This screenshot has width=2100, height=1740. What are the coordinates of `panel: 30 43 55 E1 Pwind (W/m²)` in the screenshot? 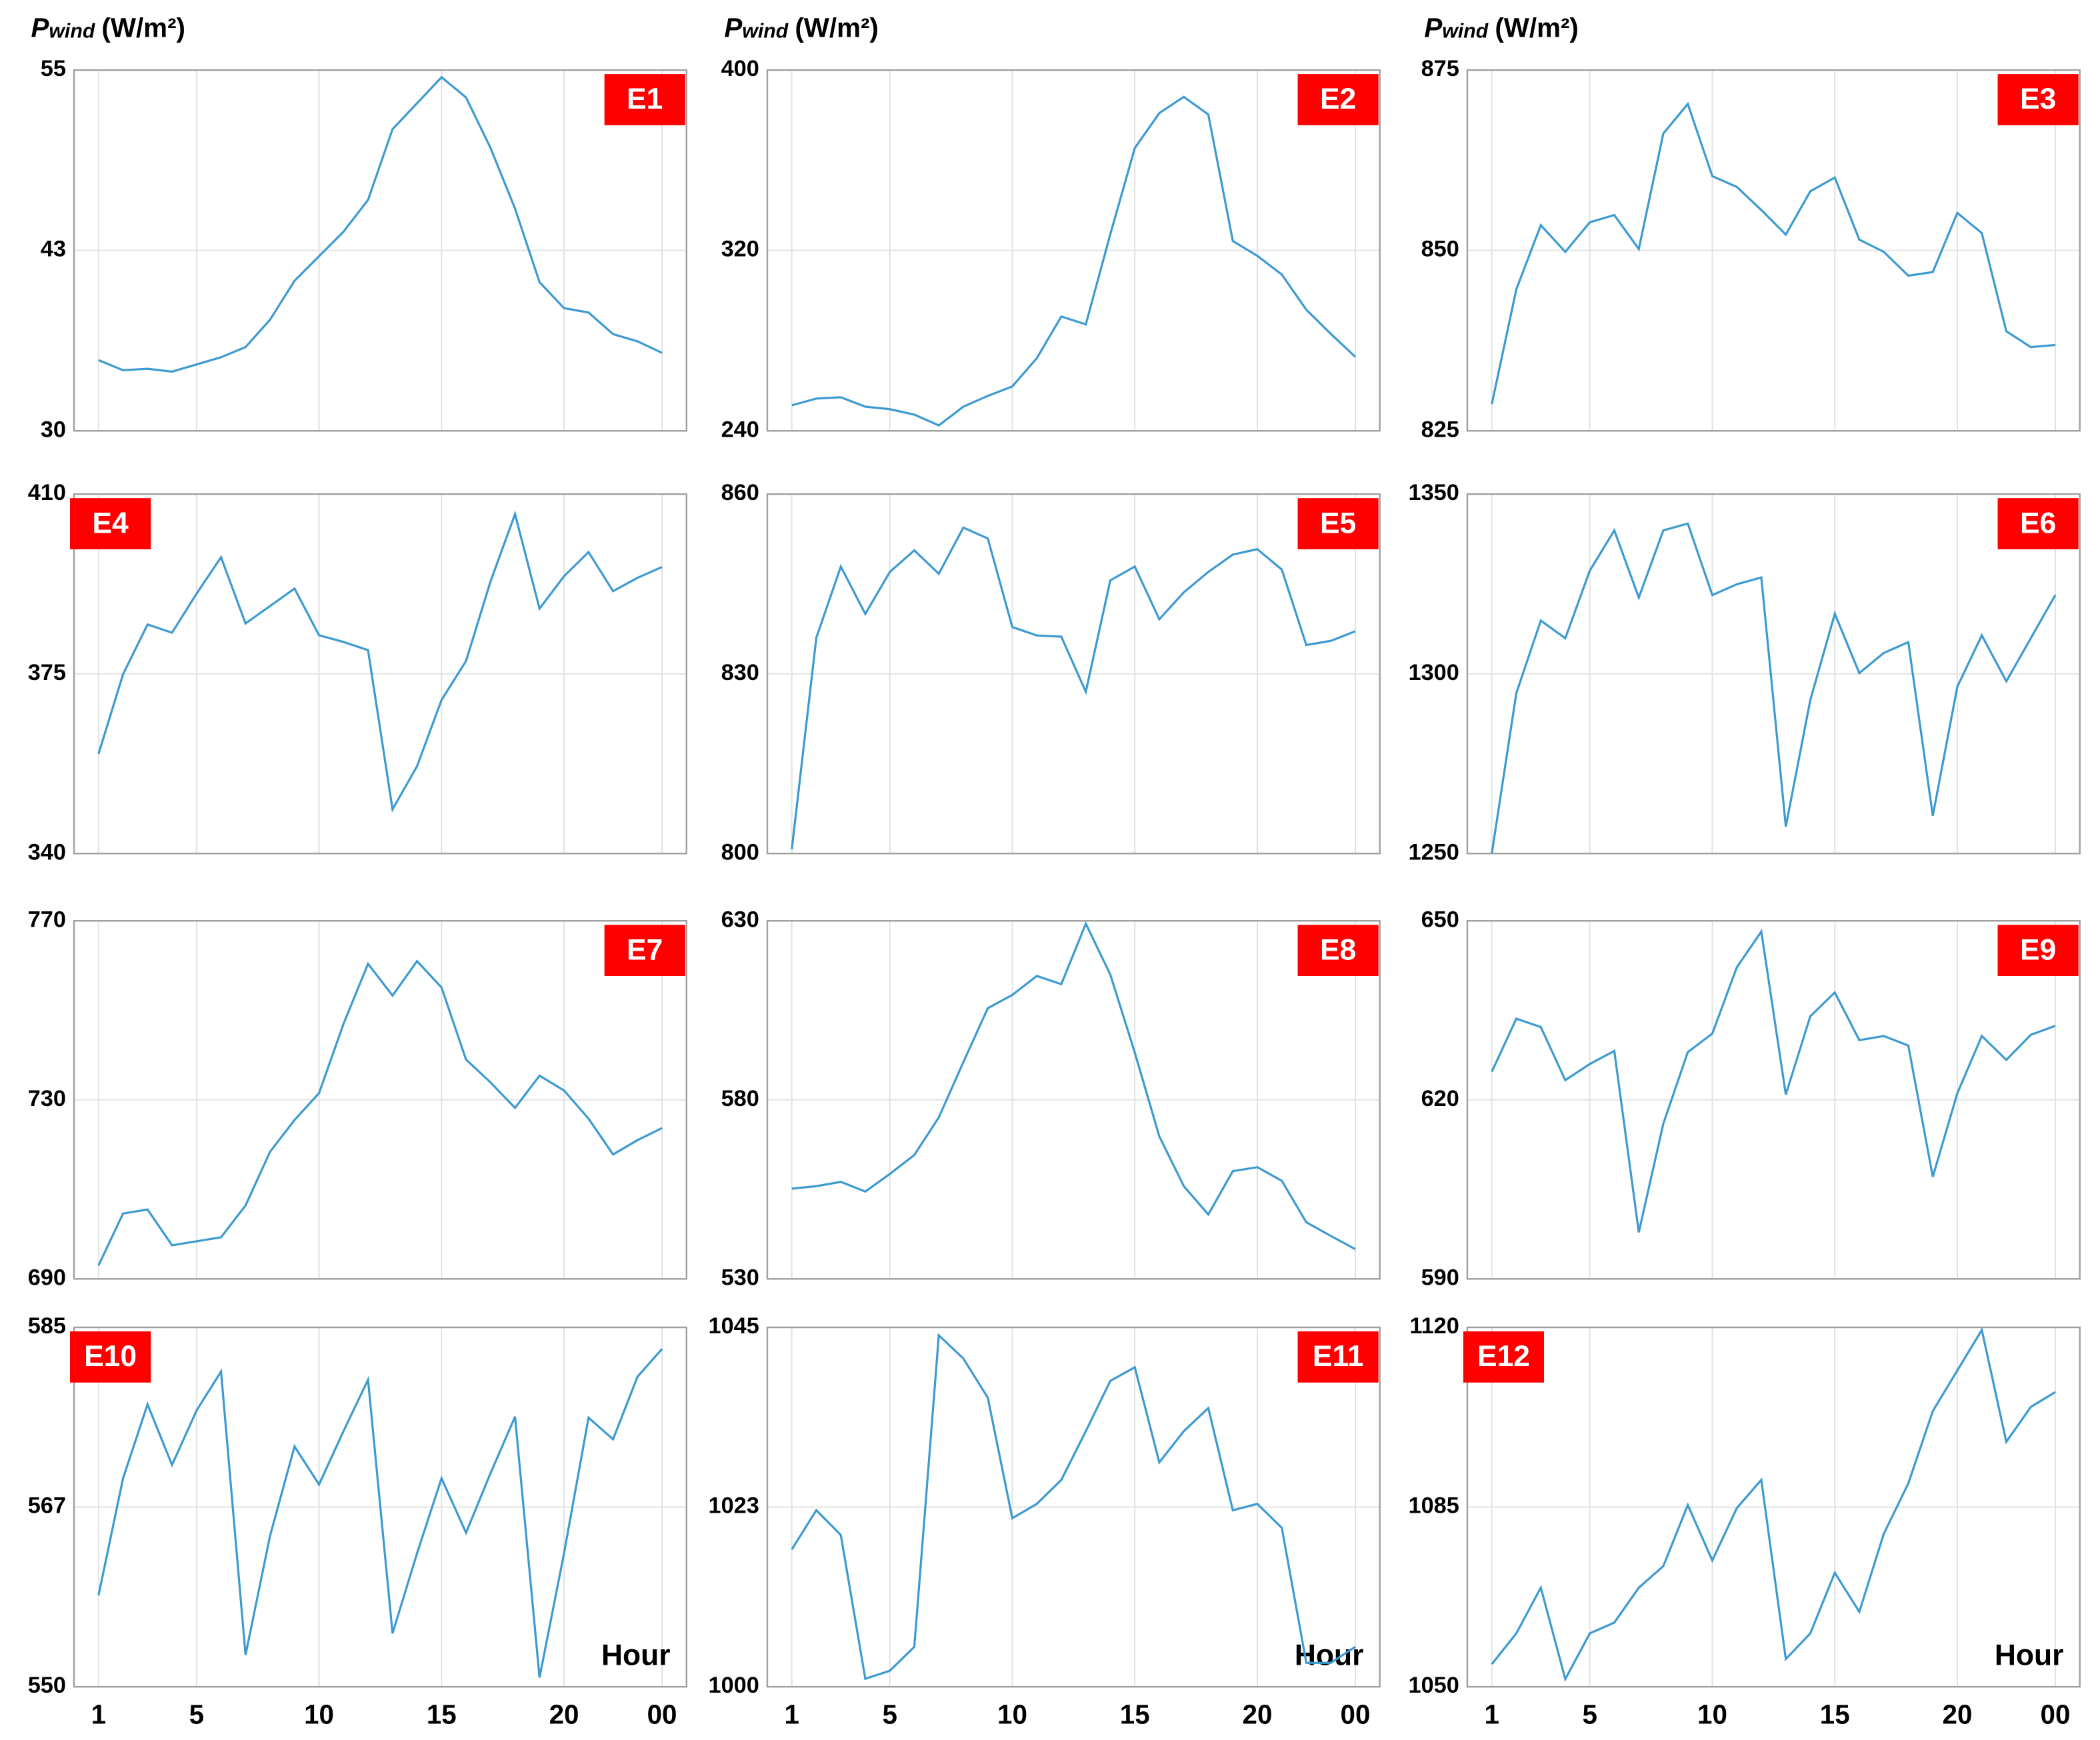 It's located at (359, 227).